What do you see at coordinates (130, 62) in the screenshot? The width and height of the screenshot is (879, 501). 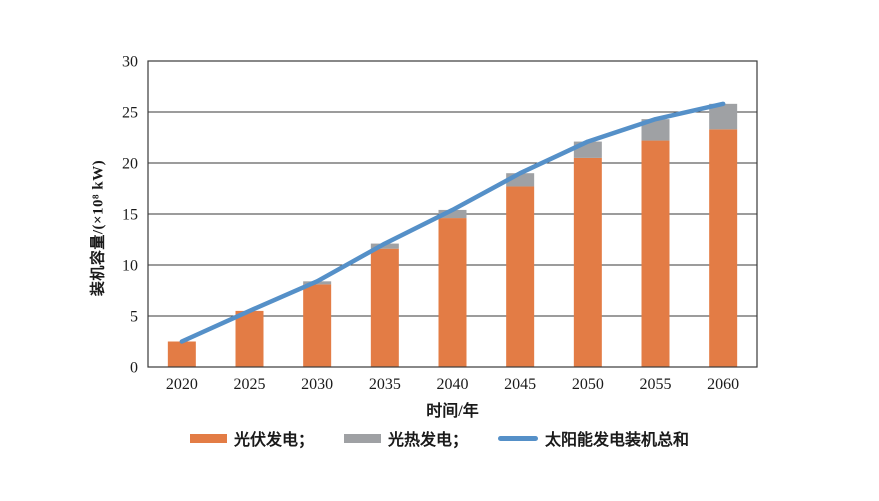 I see `y-tick-label: 30` at bounding box center [130, 62].